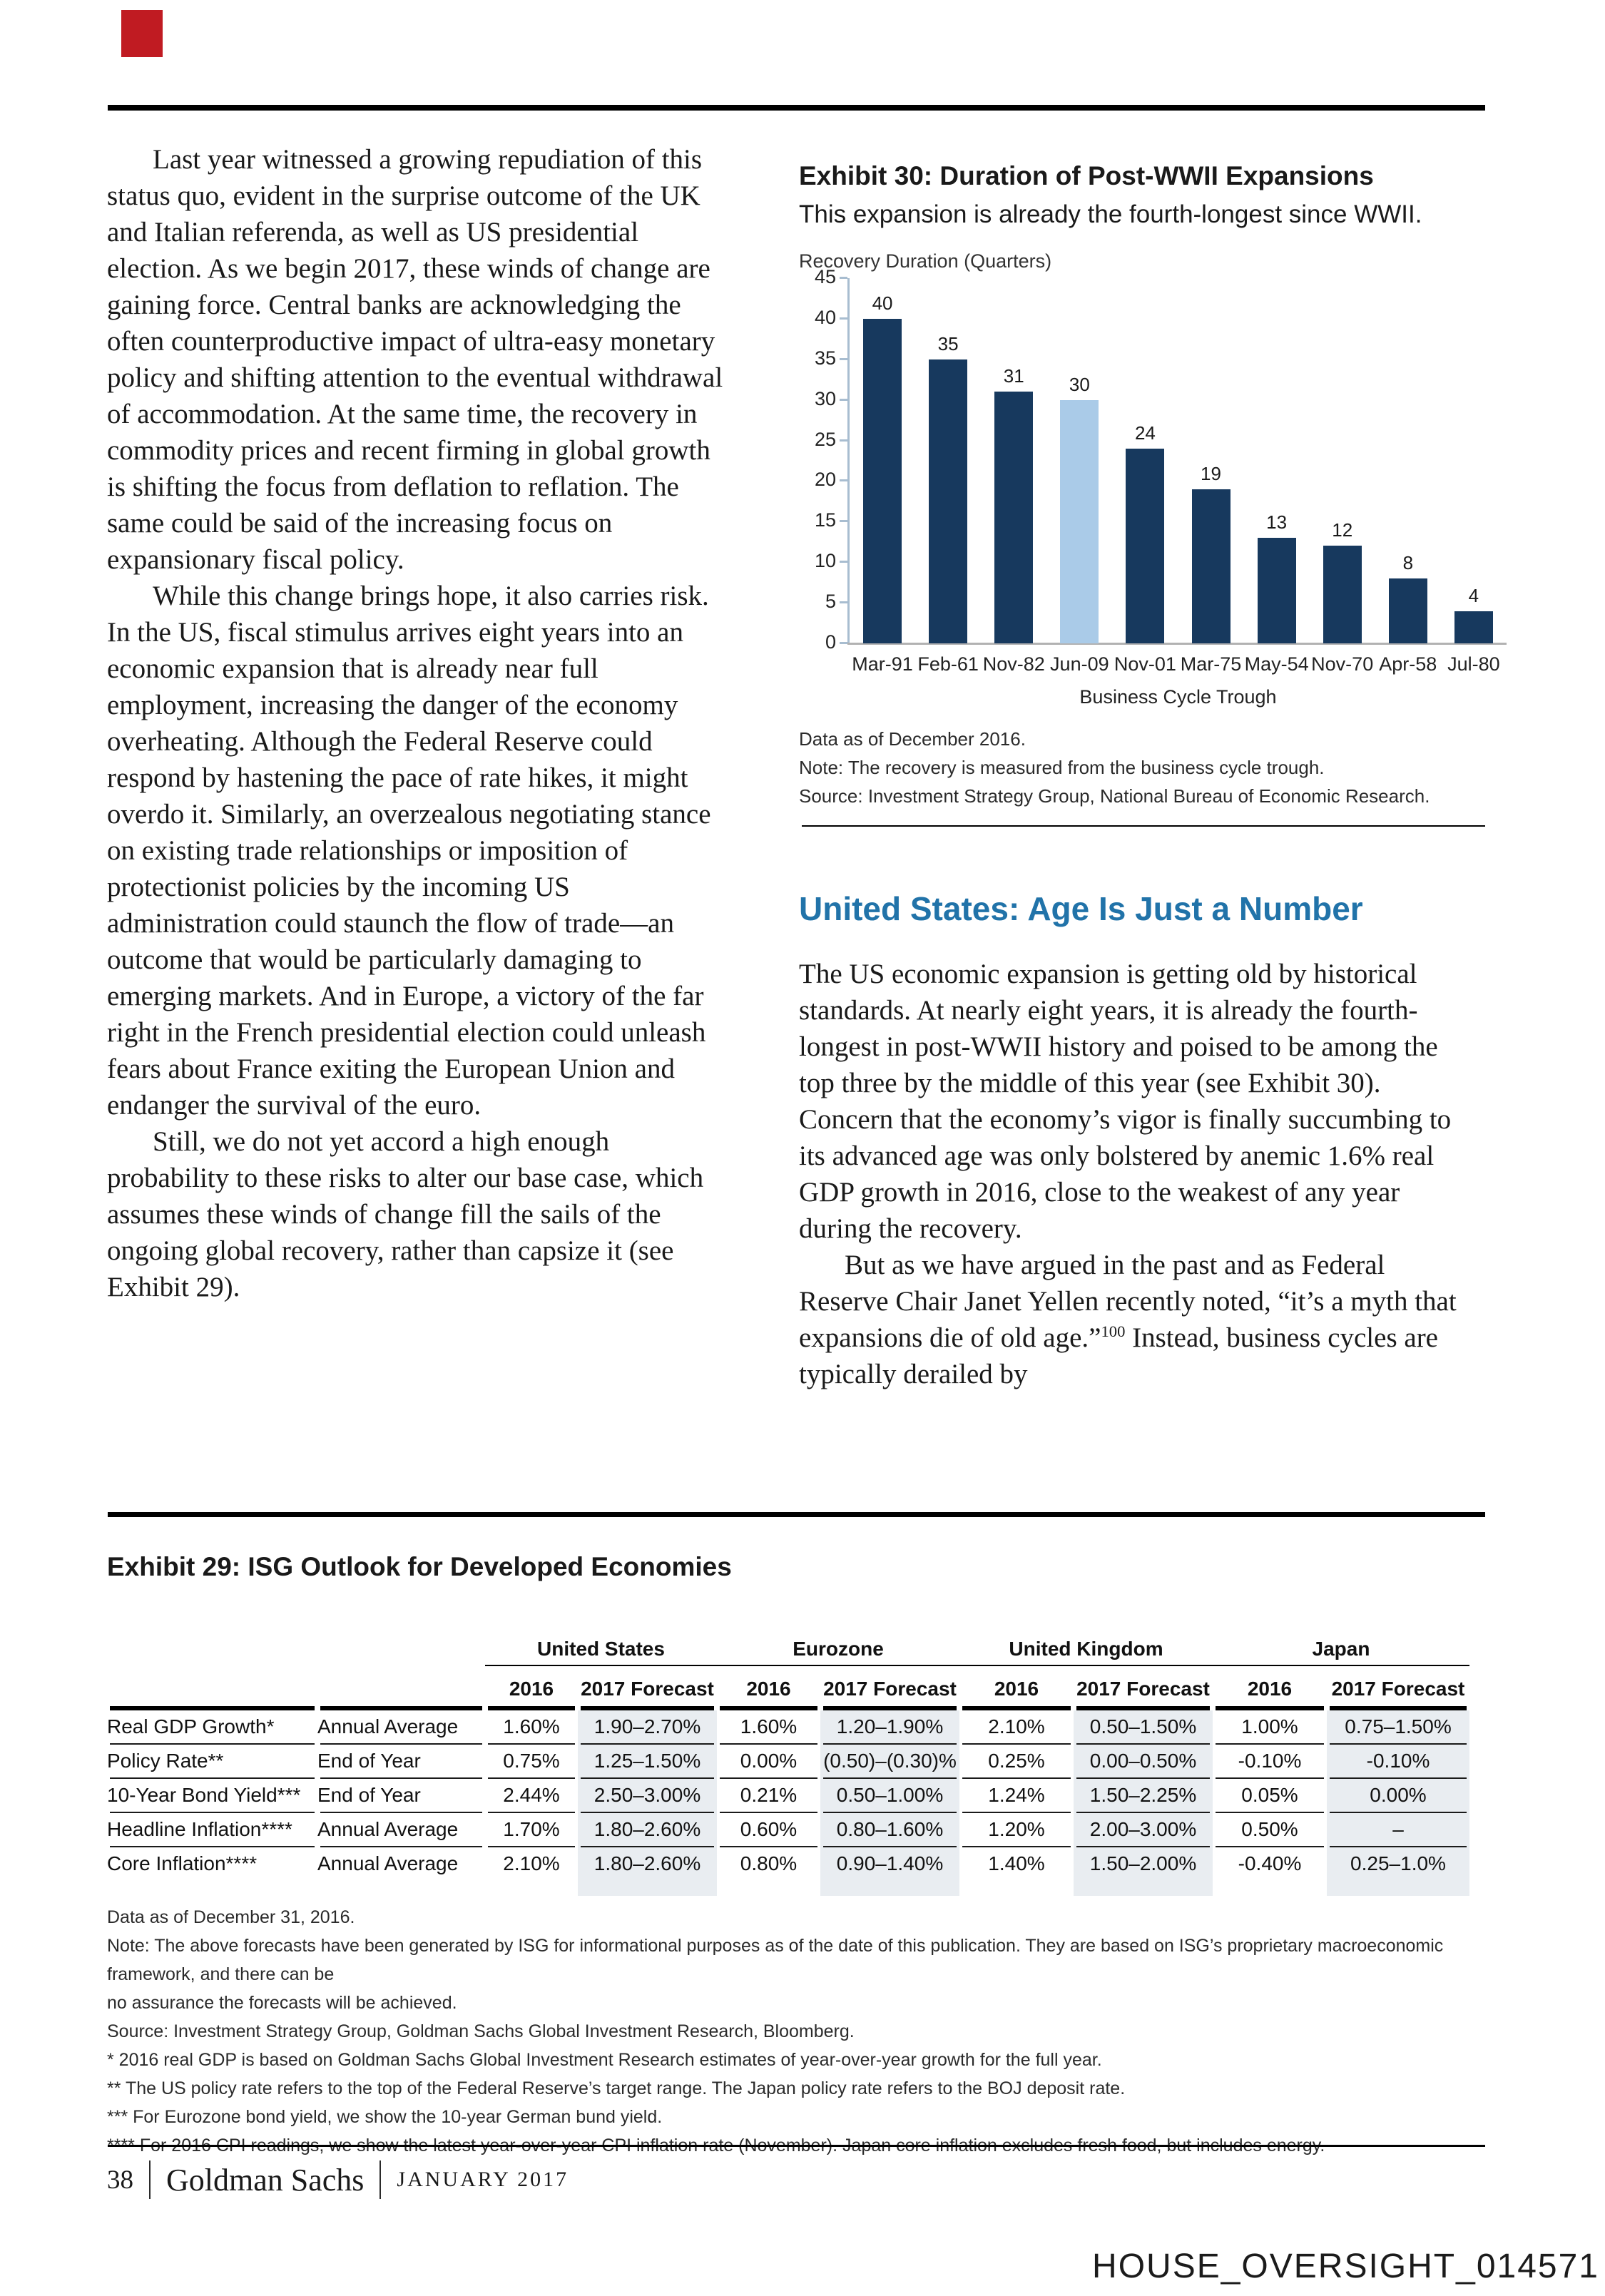 This screenshot has height=2296, width=1605. I want to click on bar-value-label: 4, so click(1473, 595).